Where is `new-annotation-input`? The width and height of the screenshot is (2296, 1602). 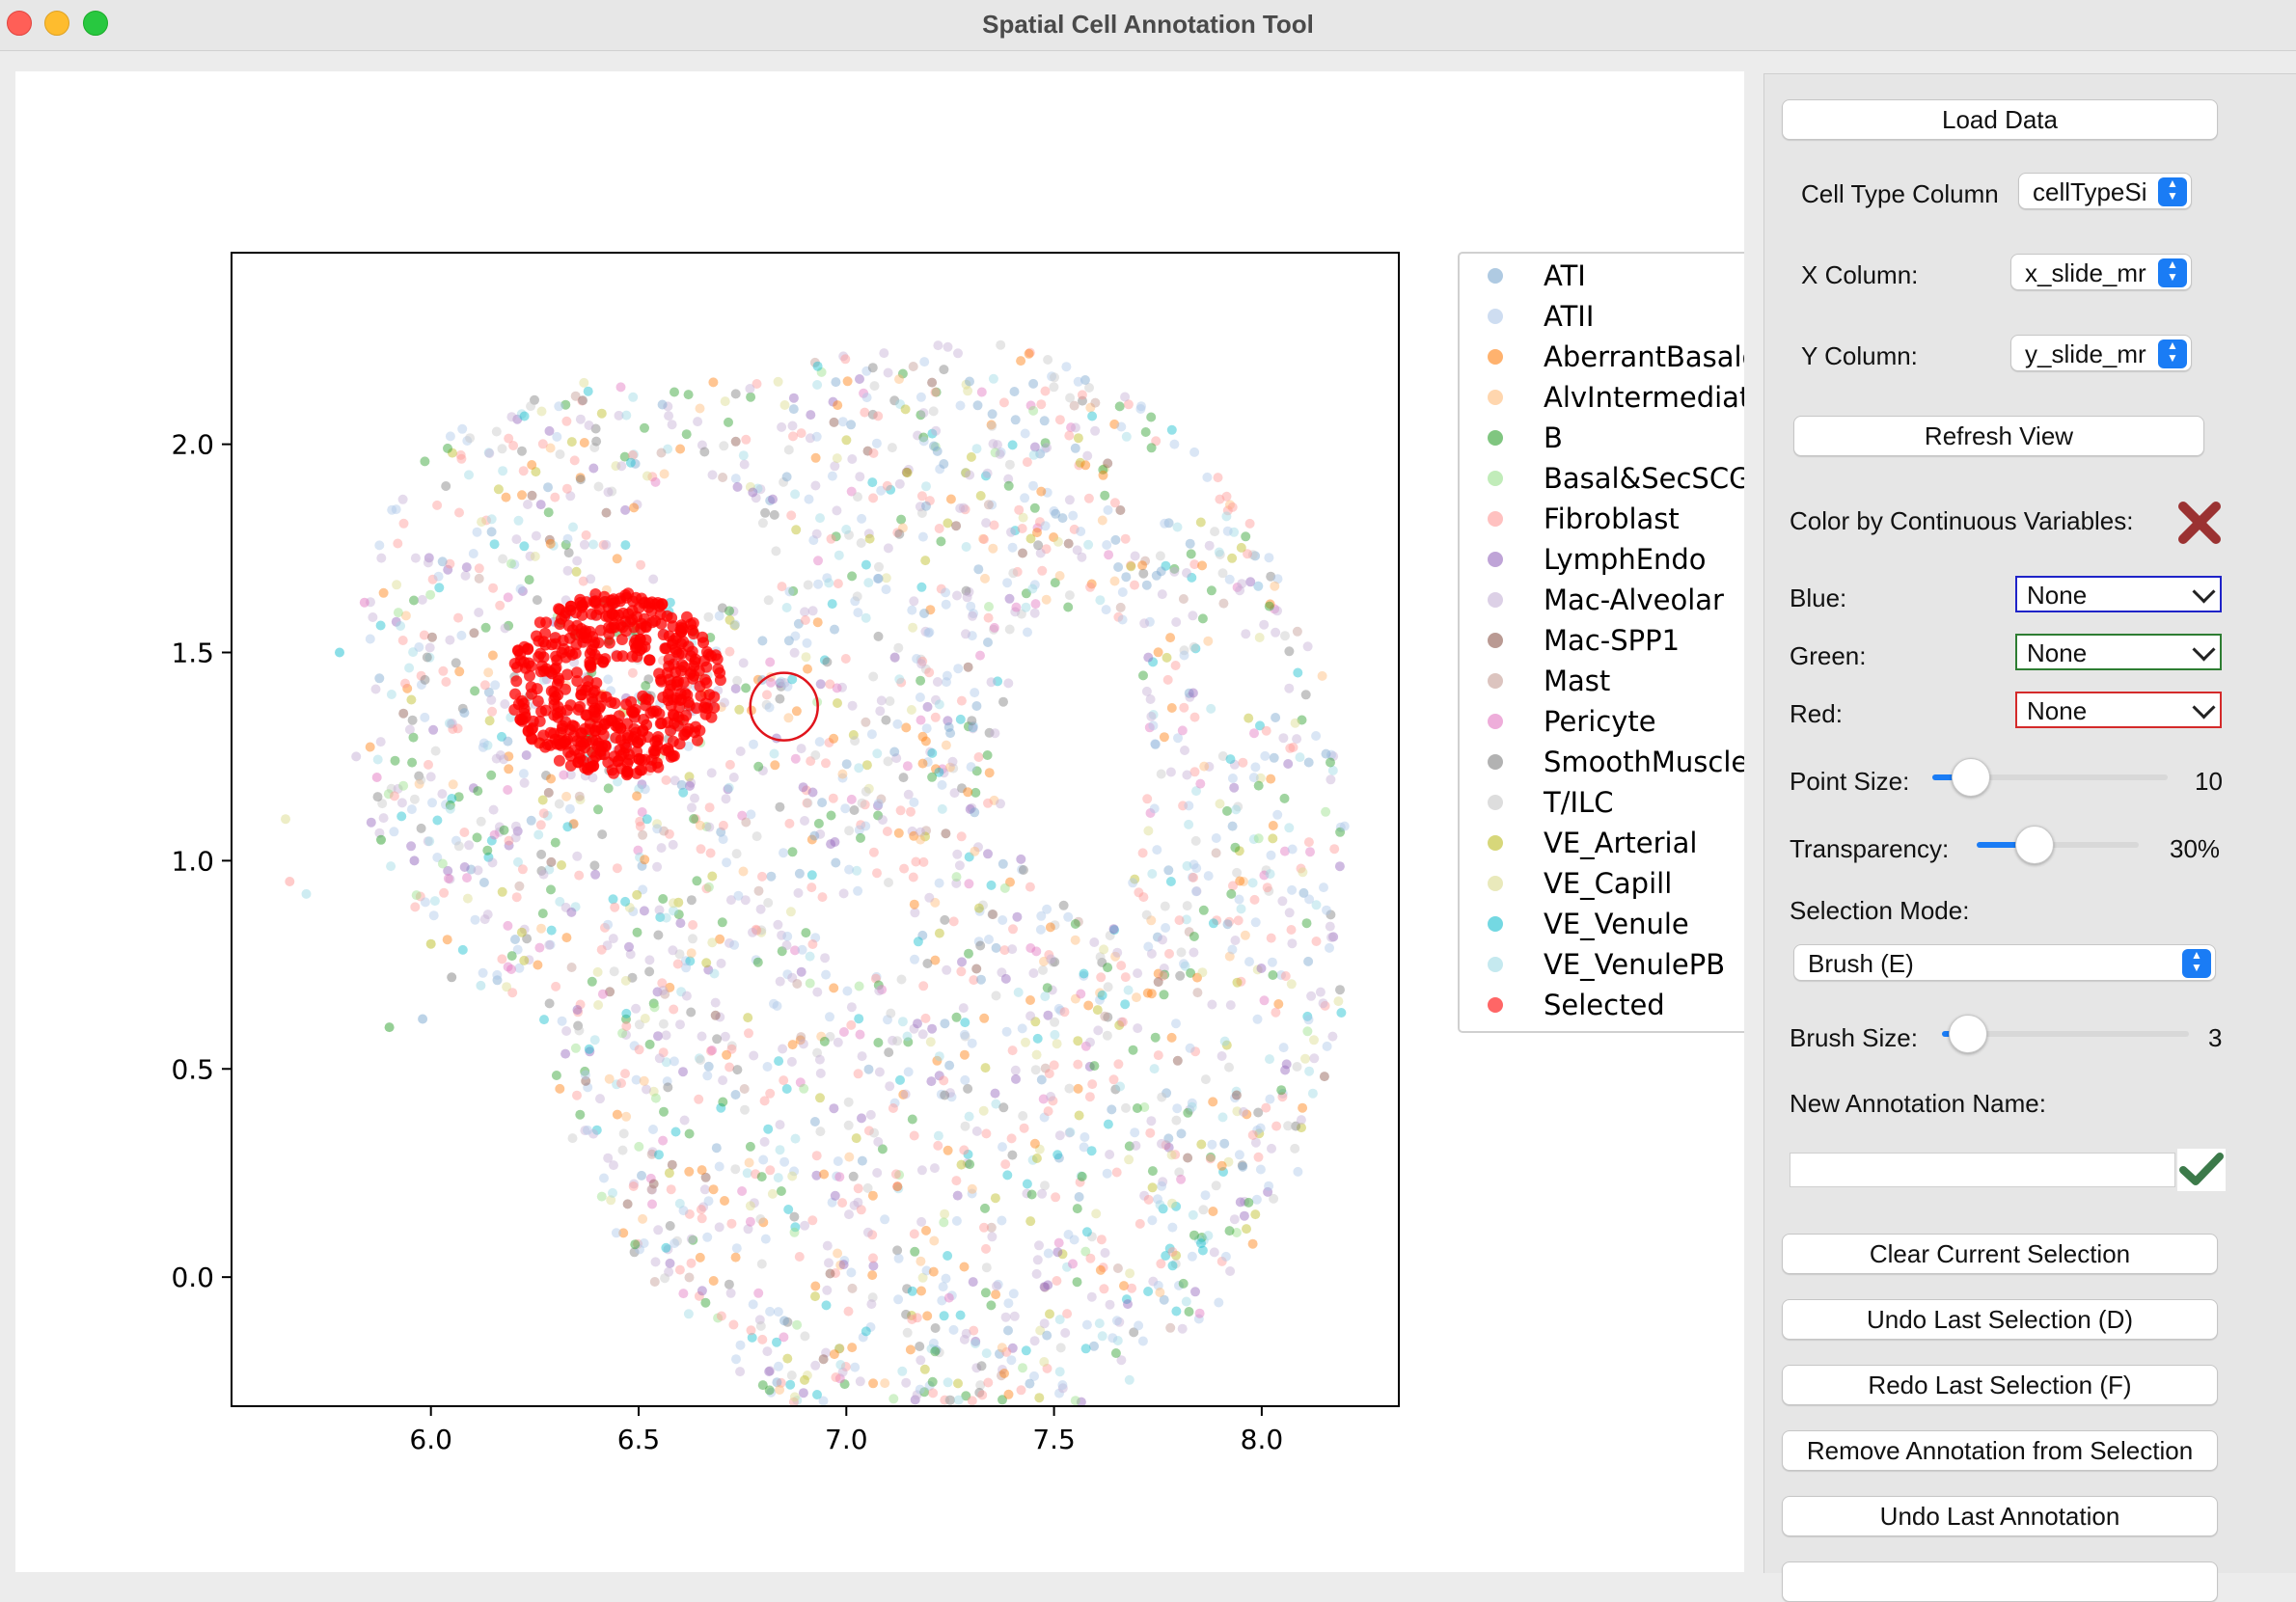
new-annotation-input is located at coordinates (1983, 1170).